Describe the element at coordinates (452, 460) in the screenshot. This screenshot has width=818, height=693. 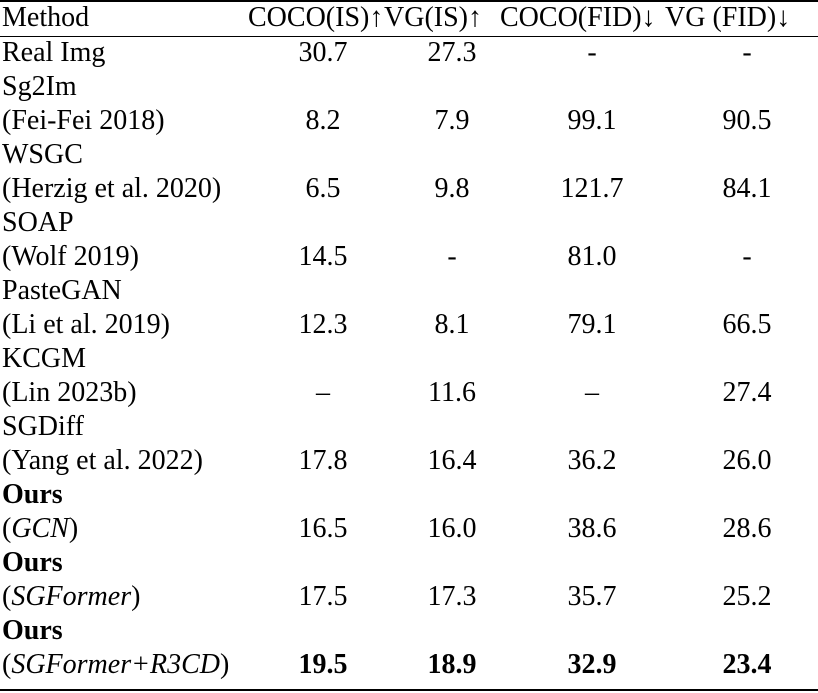
I see `row-value: 16.4` at that location.